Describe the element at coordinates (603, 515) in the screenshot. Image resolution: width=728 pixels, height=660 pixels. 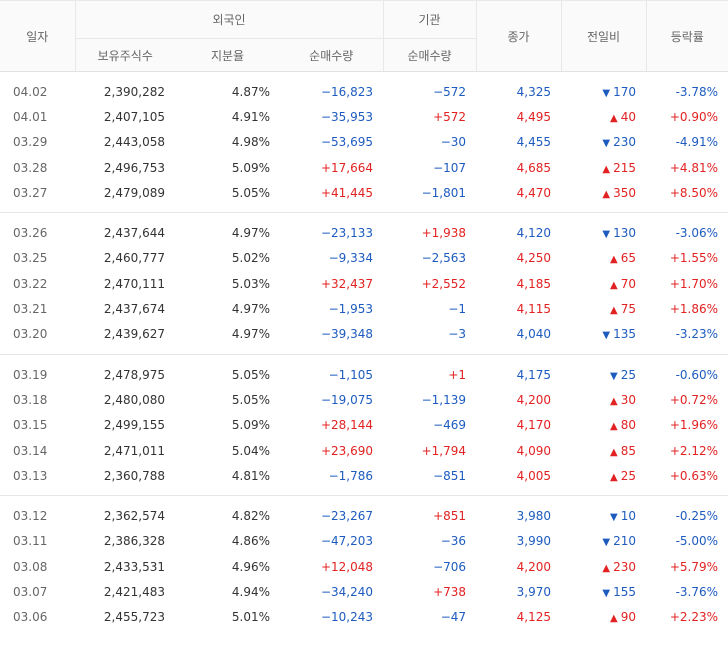
I see `change-cell: ▼ 10` at that location.